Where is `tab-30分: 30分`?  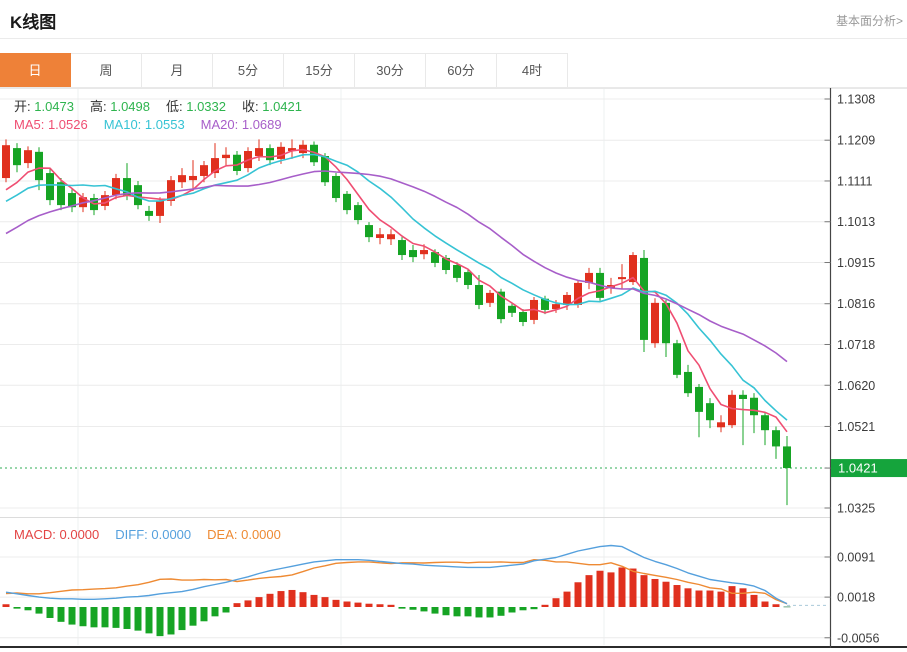 tab-30分: 30分 is located at coordinates (390, 70).